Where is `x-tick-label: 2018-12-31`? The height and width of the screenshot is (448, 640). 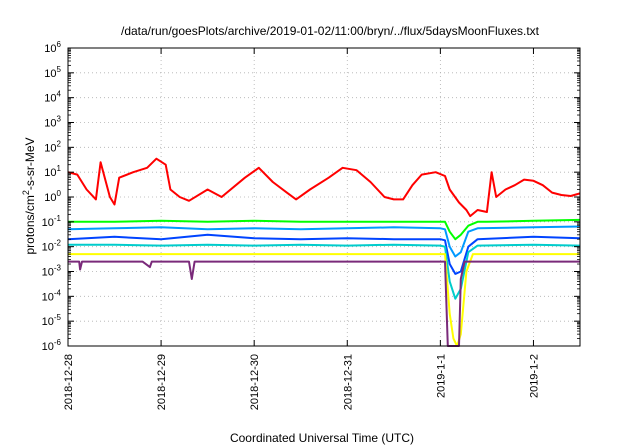 x-tick-label: 2018-12-31 is located at coordinates (348, 382).